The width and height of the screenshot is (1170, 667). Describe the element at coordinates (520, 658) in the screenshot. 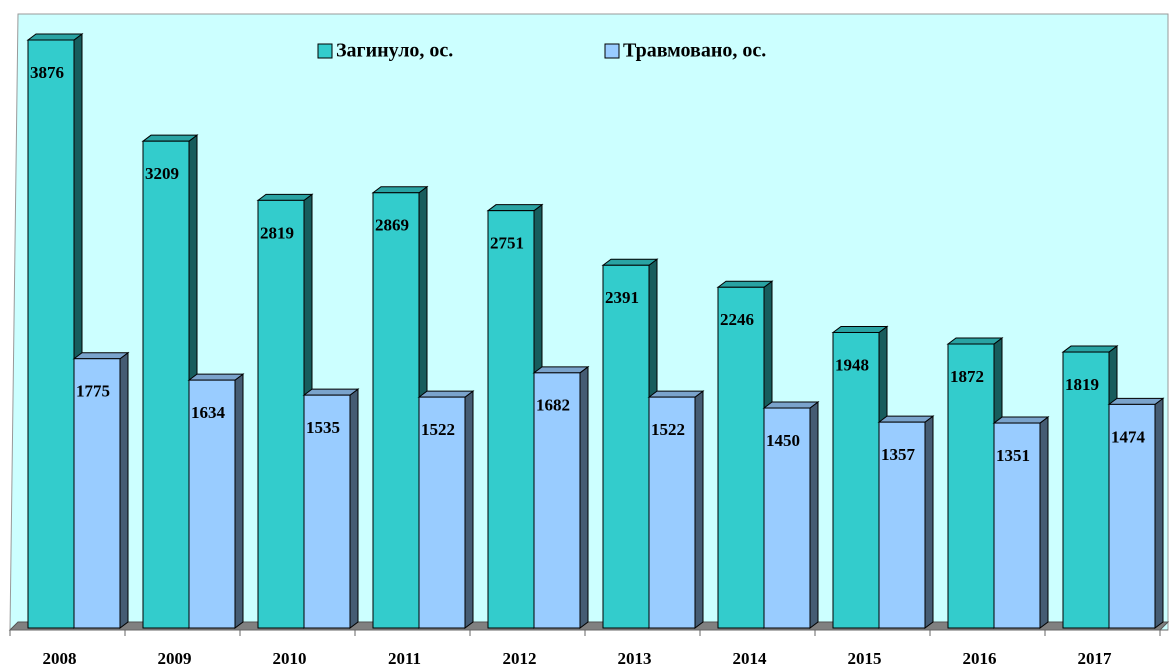

I see `x-tick-label: 2012` at that location.